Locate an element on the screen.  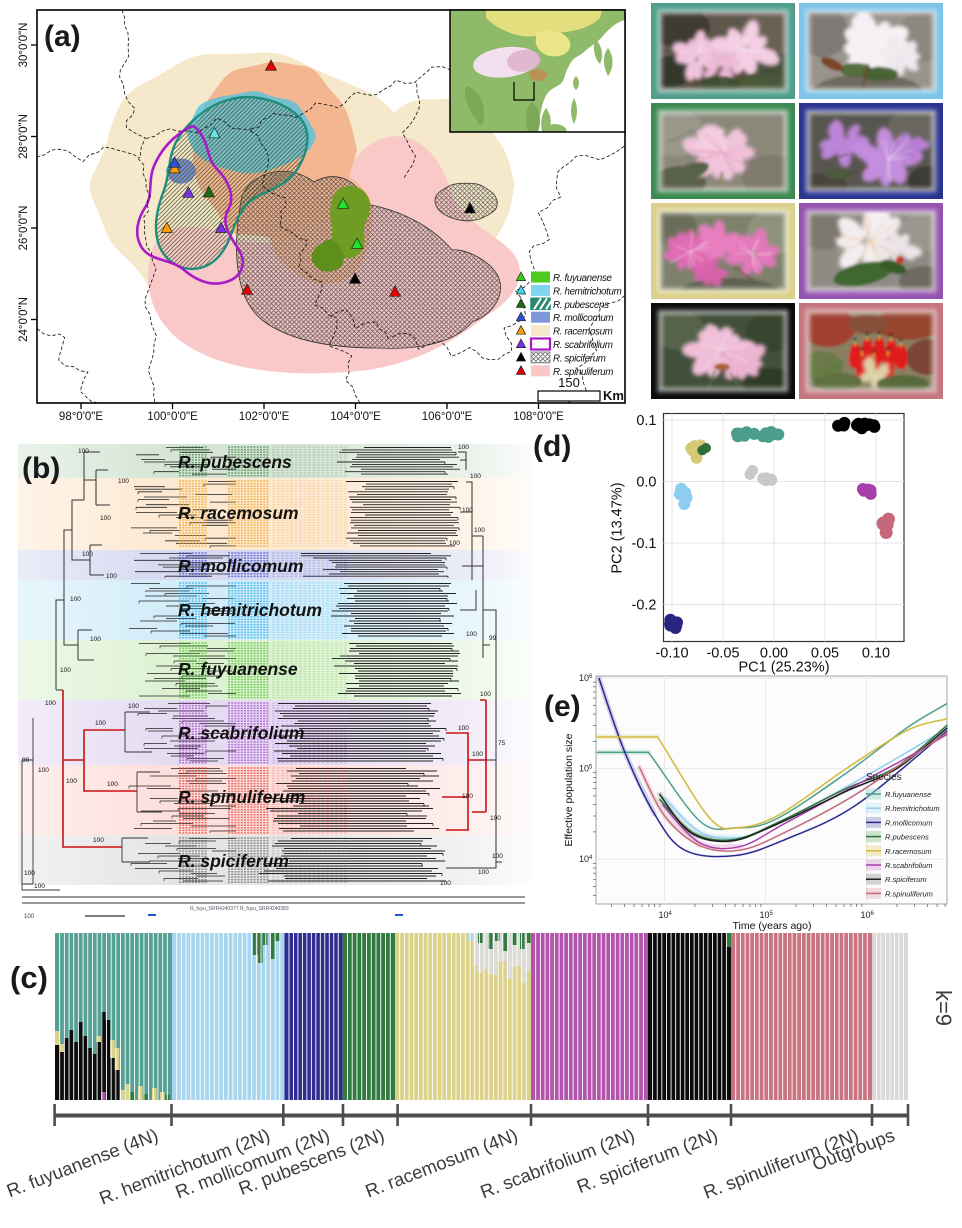
svg-text: R.hemitrichotum is located at coordinates (912, 808).